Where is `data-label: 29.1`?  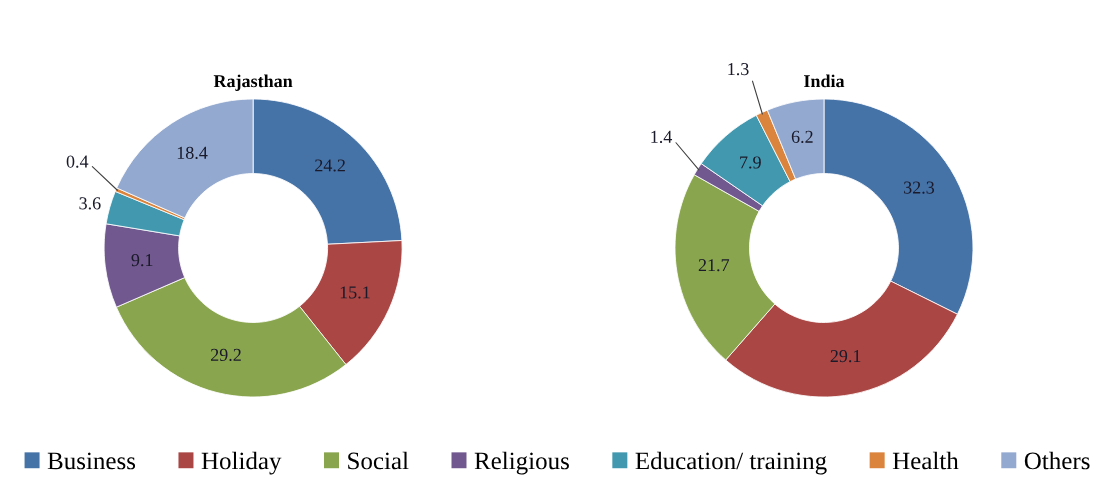
data-label: 29.1 is located at coordinates (845, 356).